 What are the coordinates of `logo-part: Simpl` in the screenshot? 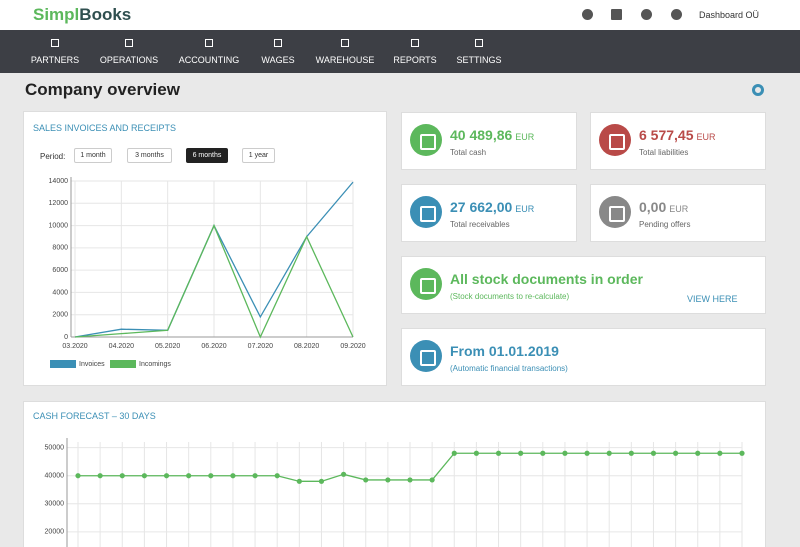 It's located at (56, 14).